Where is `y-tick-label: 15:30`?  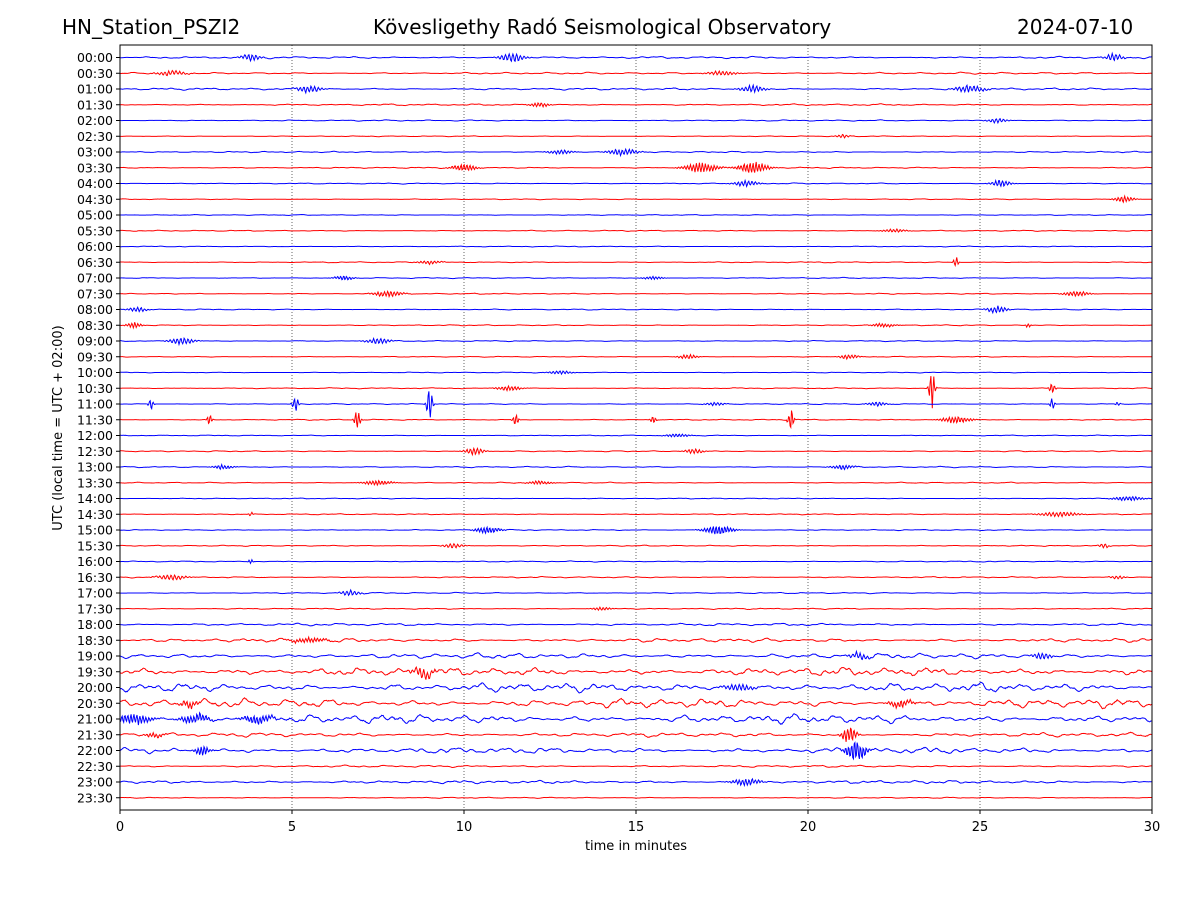 y-tick-label: 15:30 is located at coordinates (95, 545).